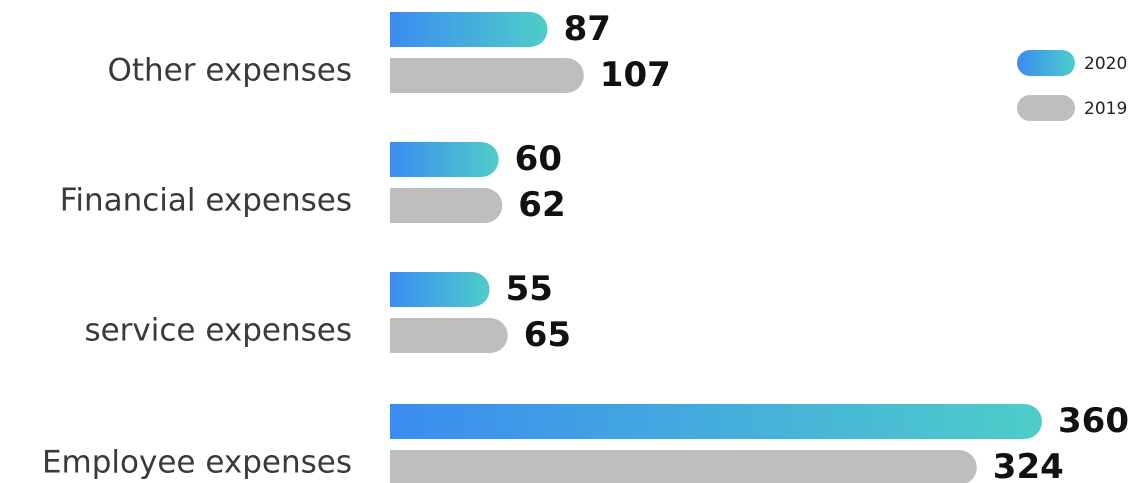 This screenshot has width=1140, height=483. Describe the element at coordinates (469, 29) in the screenshot. I see `bar-2020-other-expenses` at that location.